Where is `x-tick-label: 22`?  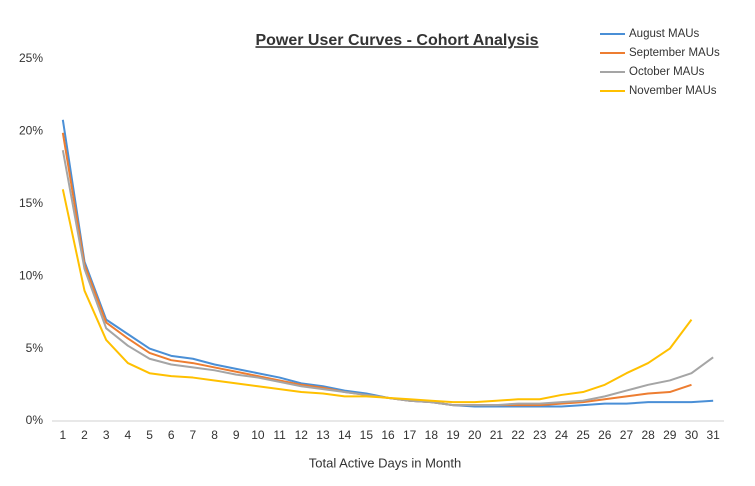 x-tick-label: 22 is located at coordinates (518, 435).